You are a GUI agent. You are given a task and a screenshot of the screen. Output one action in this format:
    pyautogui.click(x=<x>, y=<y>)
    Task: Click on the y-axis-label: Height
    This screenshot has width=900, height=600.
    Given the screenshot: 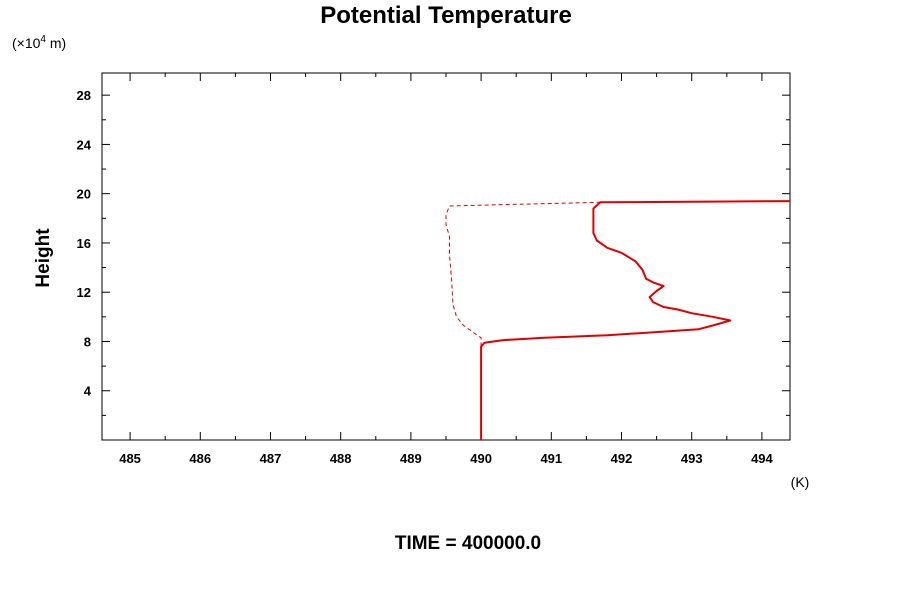 What is the action you would take?
    pyautogui.click(x=43, y=258)
    